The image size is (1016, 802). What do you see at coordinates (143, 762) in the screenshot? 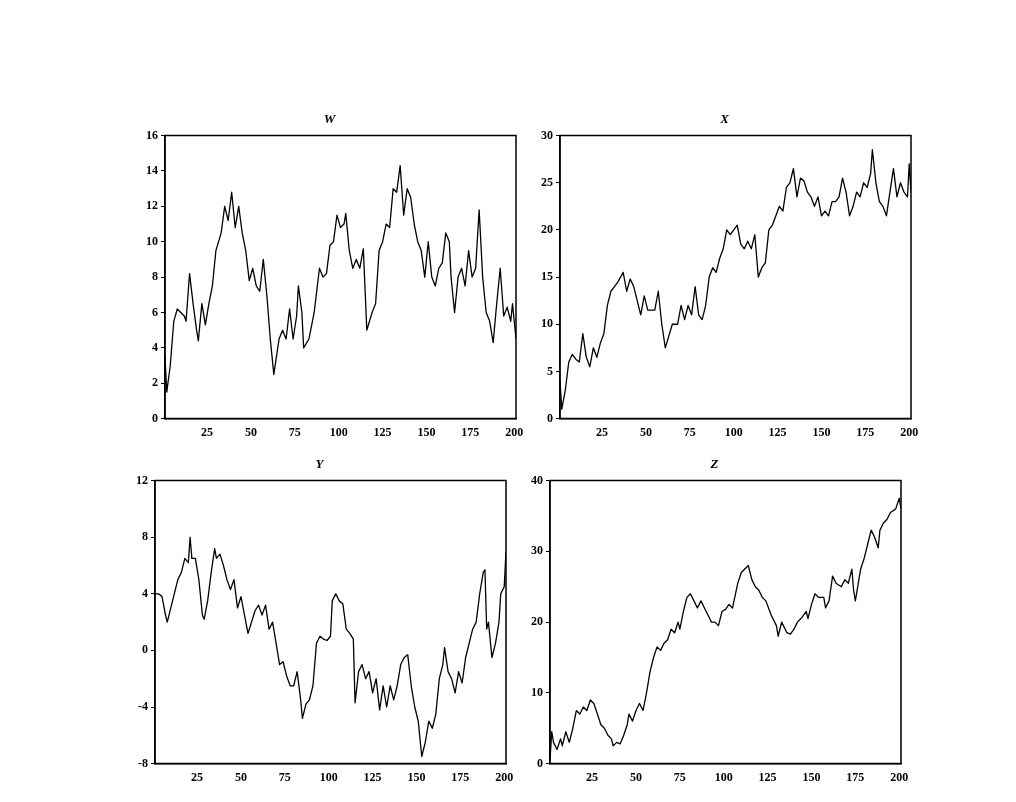
I see `y-tick-label: -8` at bounding box center [143, 762].